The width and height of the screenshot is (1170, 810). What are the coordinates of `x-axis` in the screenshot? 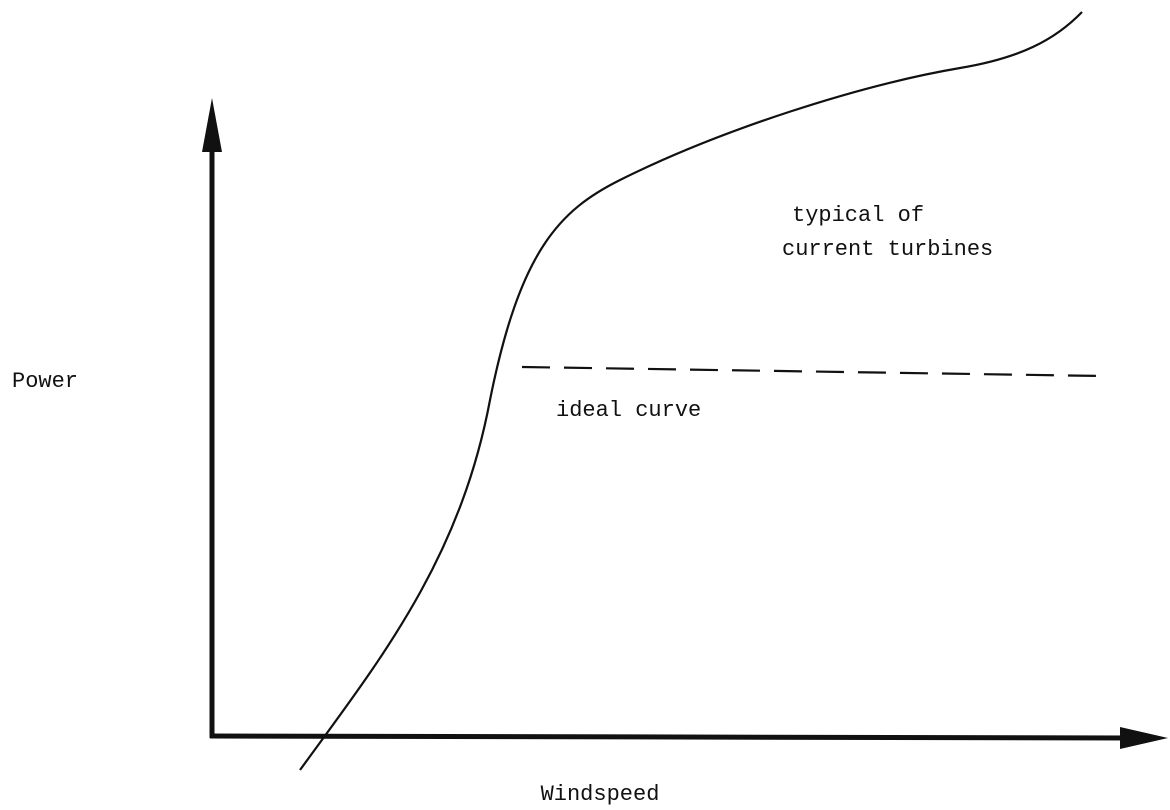 It's located at (670, 737).